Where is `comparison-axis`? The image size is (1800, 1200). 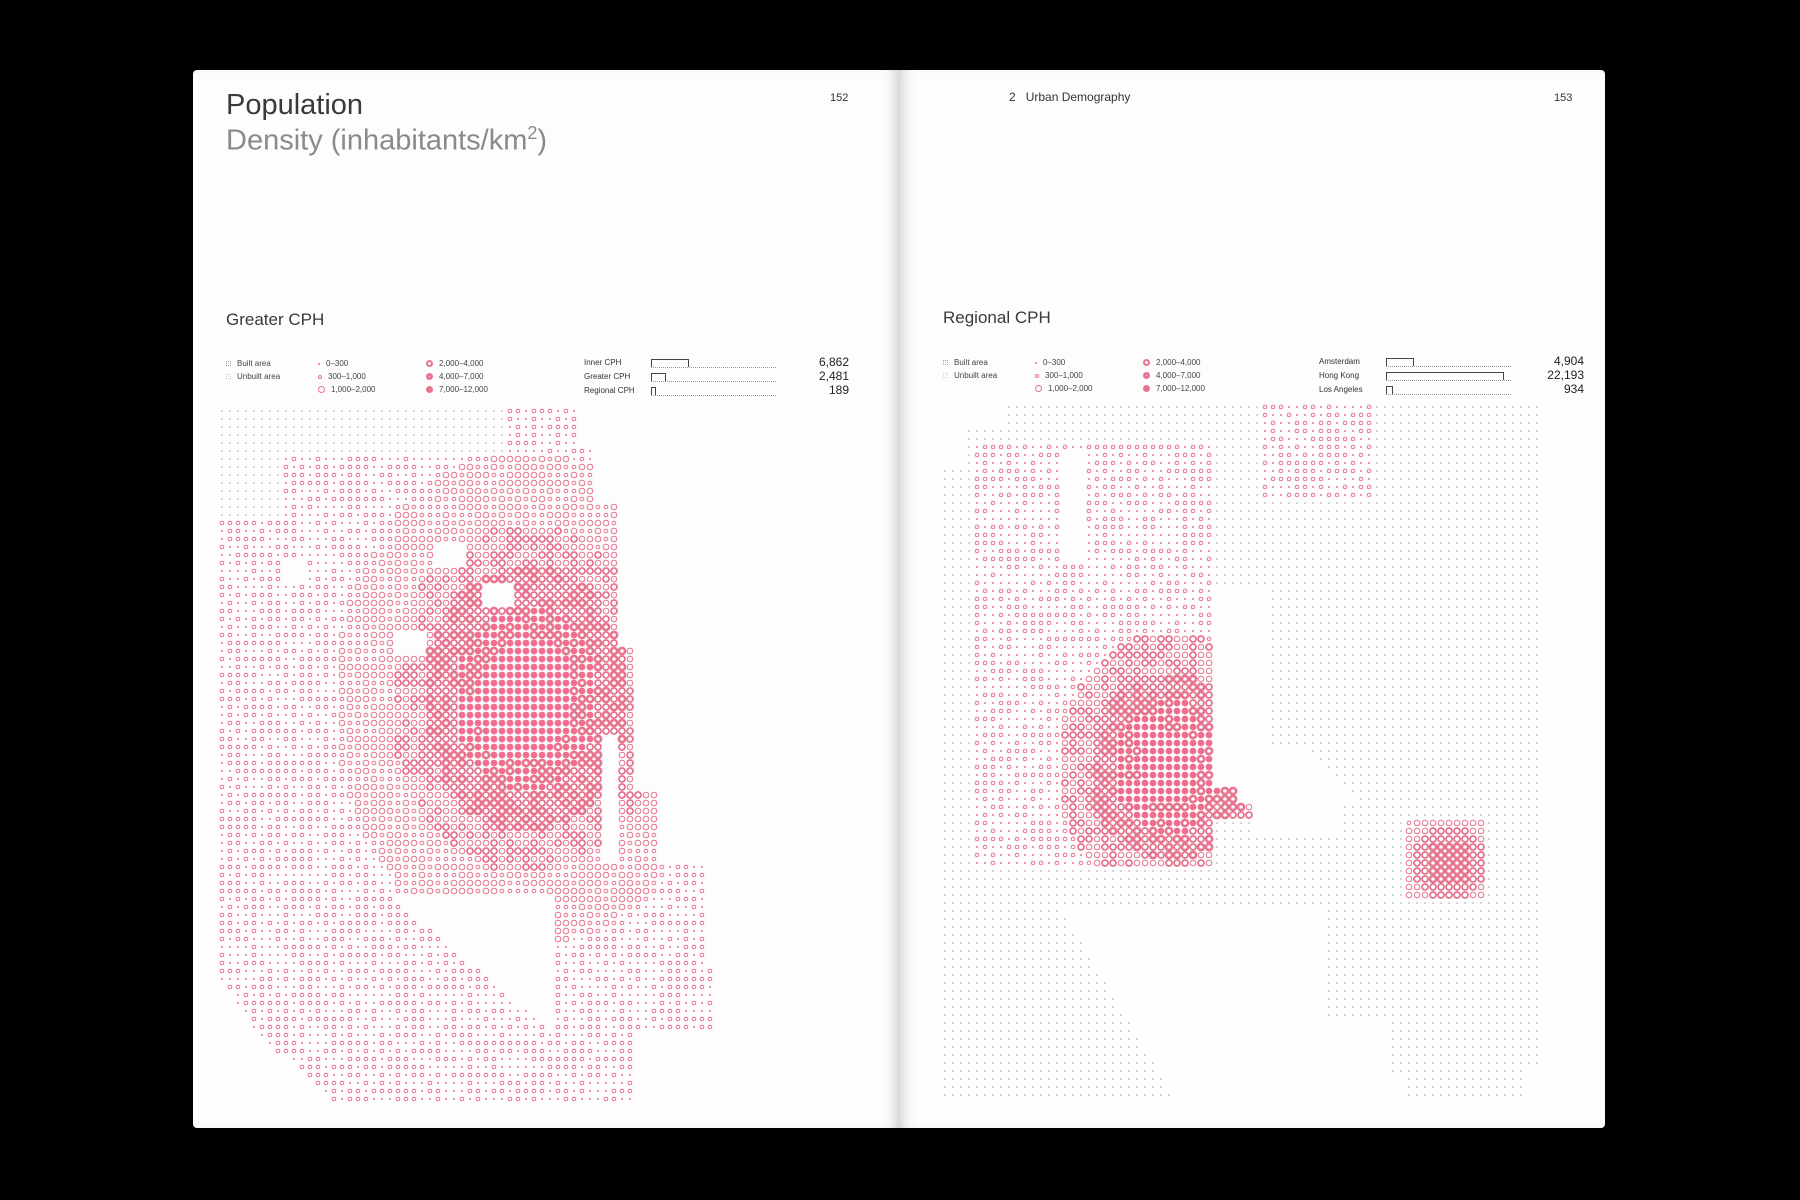 comparison-axis is located at coordinates (1448, 394).